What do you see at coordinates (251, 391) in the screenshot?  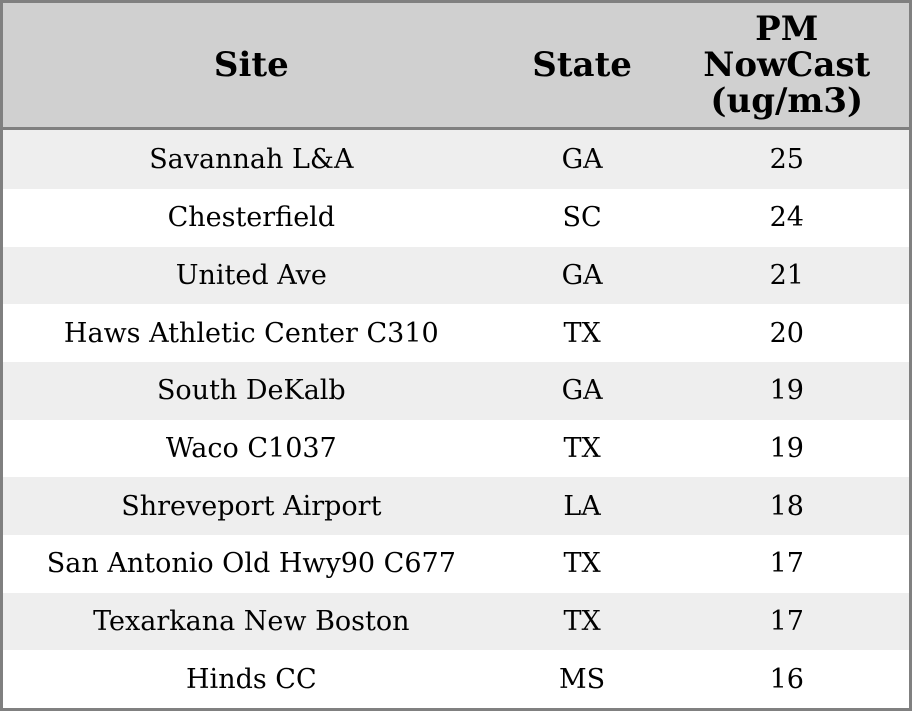 I see `site-cell: South DeKalb` at bounding box center [251, 391].